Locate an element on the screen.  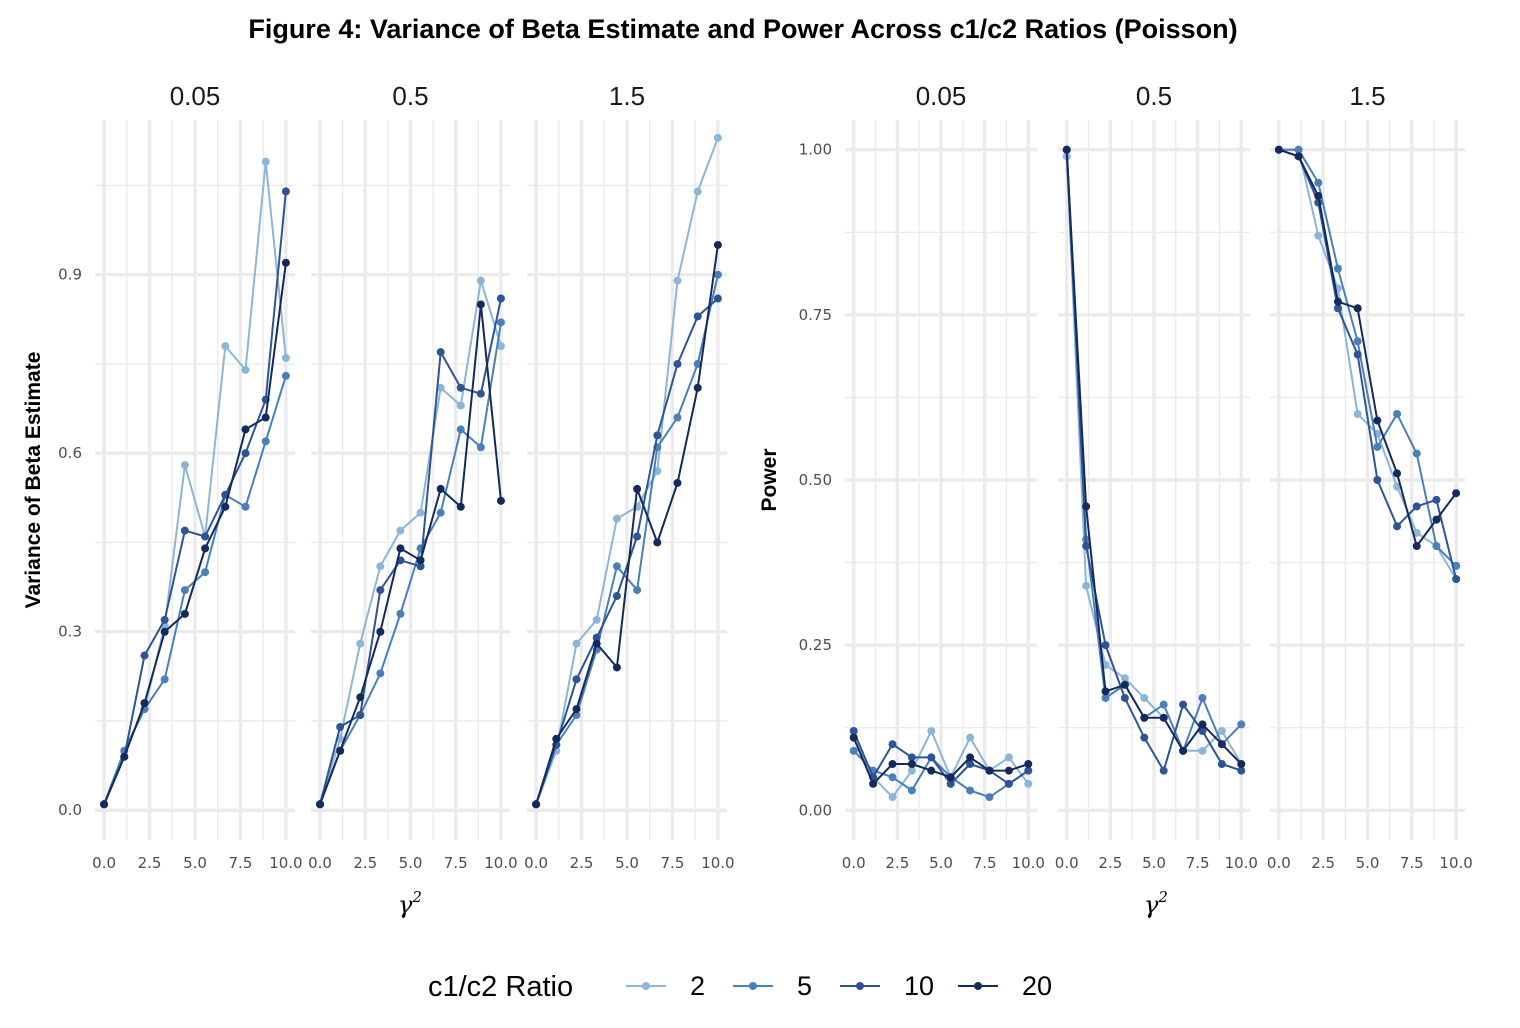
y-tick-label: 0.9 is located at coordinates (70, 275).